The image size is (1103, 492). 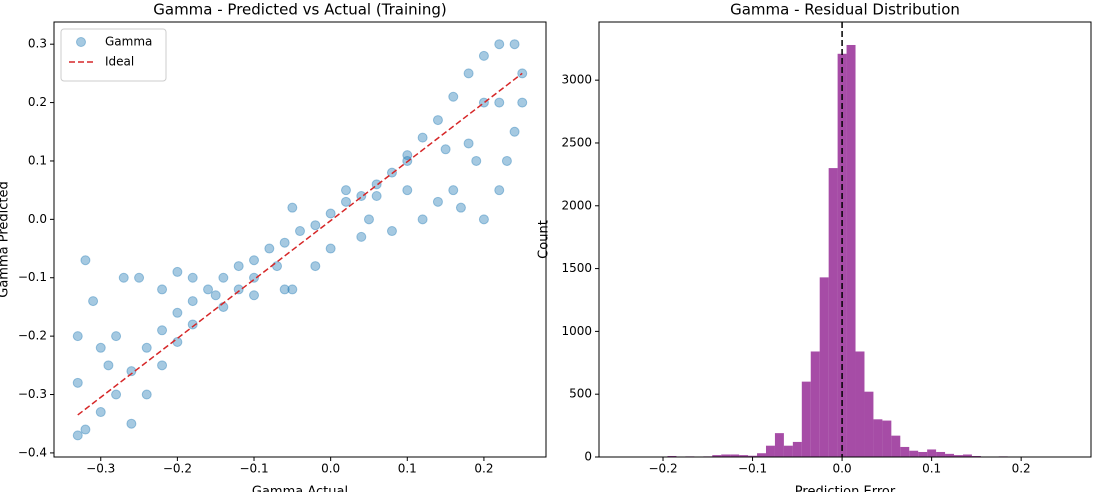 I want to click on chart-title: Gamma - Predicted vs Actual (Training), so click(x=299, y=10).